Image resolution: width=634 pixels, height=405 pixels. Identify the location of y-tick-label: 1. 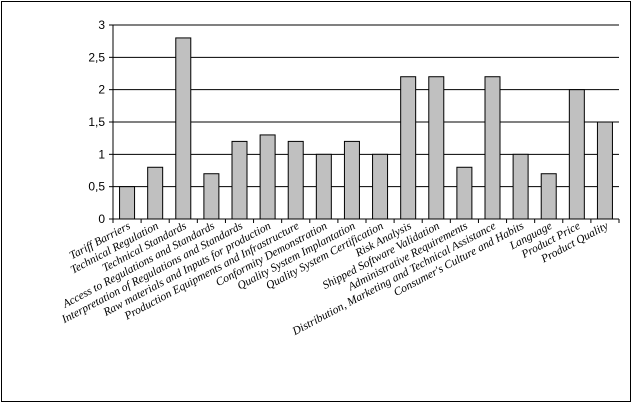
(101, 154).